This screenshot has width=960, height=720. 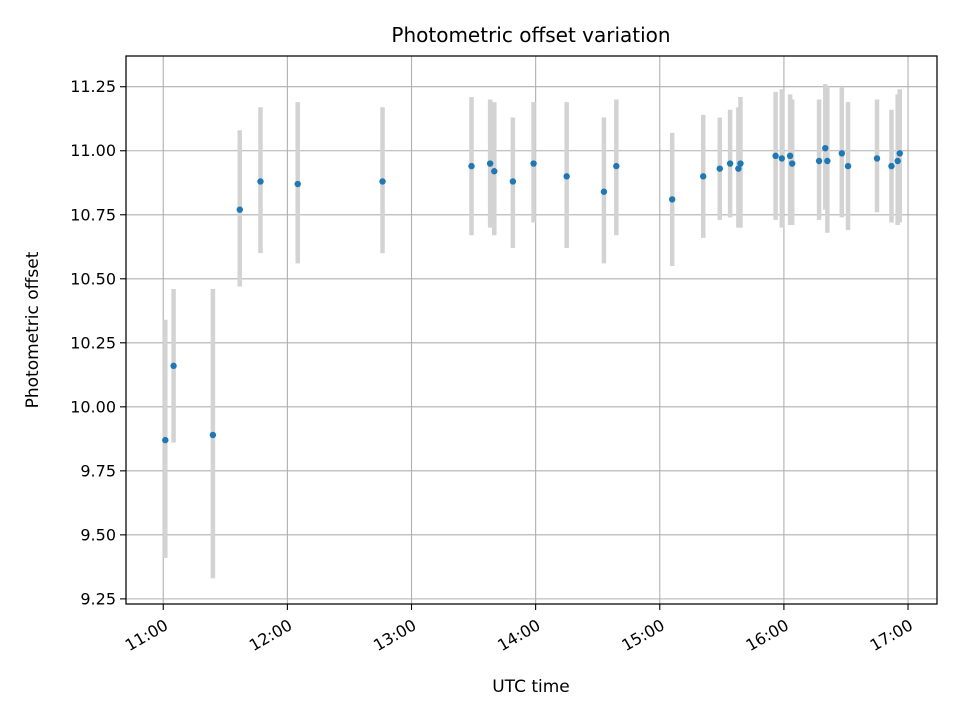 What do you see at coordinates (33, 329) in the screenshot?
I see `y-axis-label: Photometric offset` at bounding box center [33, 329].